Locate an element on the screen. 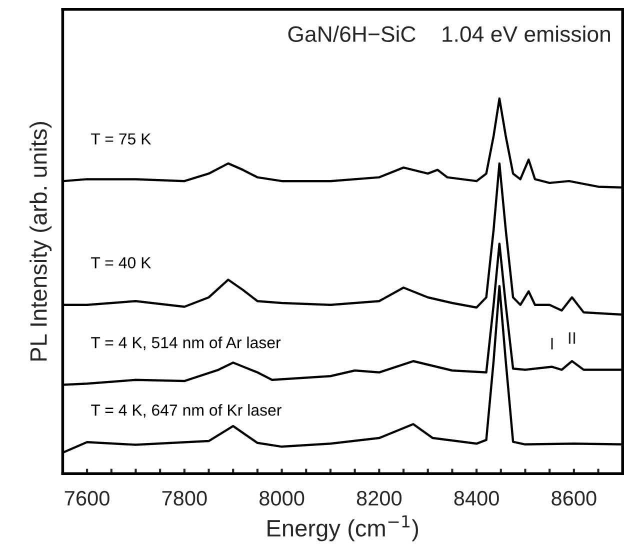 This screenshot has width=627, height=554. y-axis-title: PL Intensity (arb. units) is located at coordinates (41, 241).